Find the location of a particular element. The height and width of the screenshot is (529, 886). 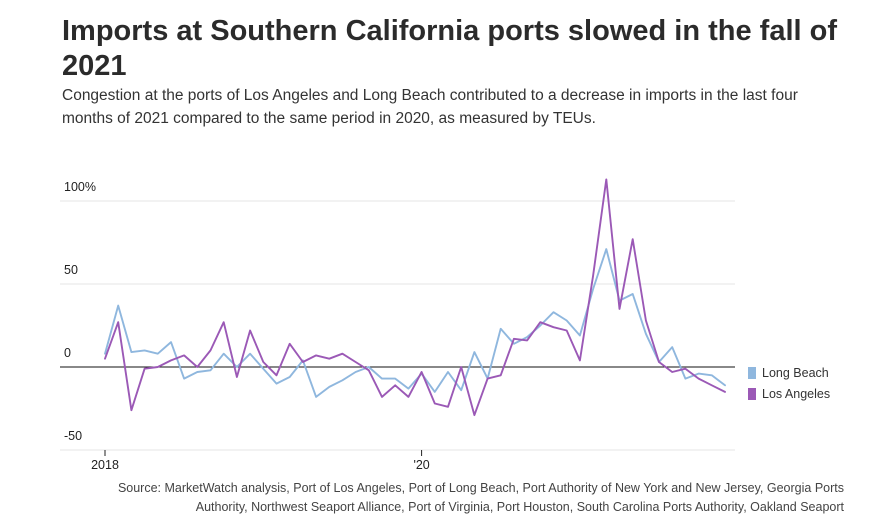

legend-label-long-beach: Long Beach is located at coordinates (795, 373).